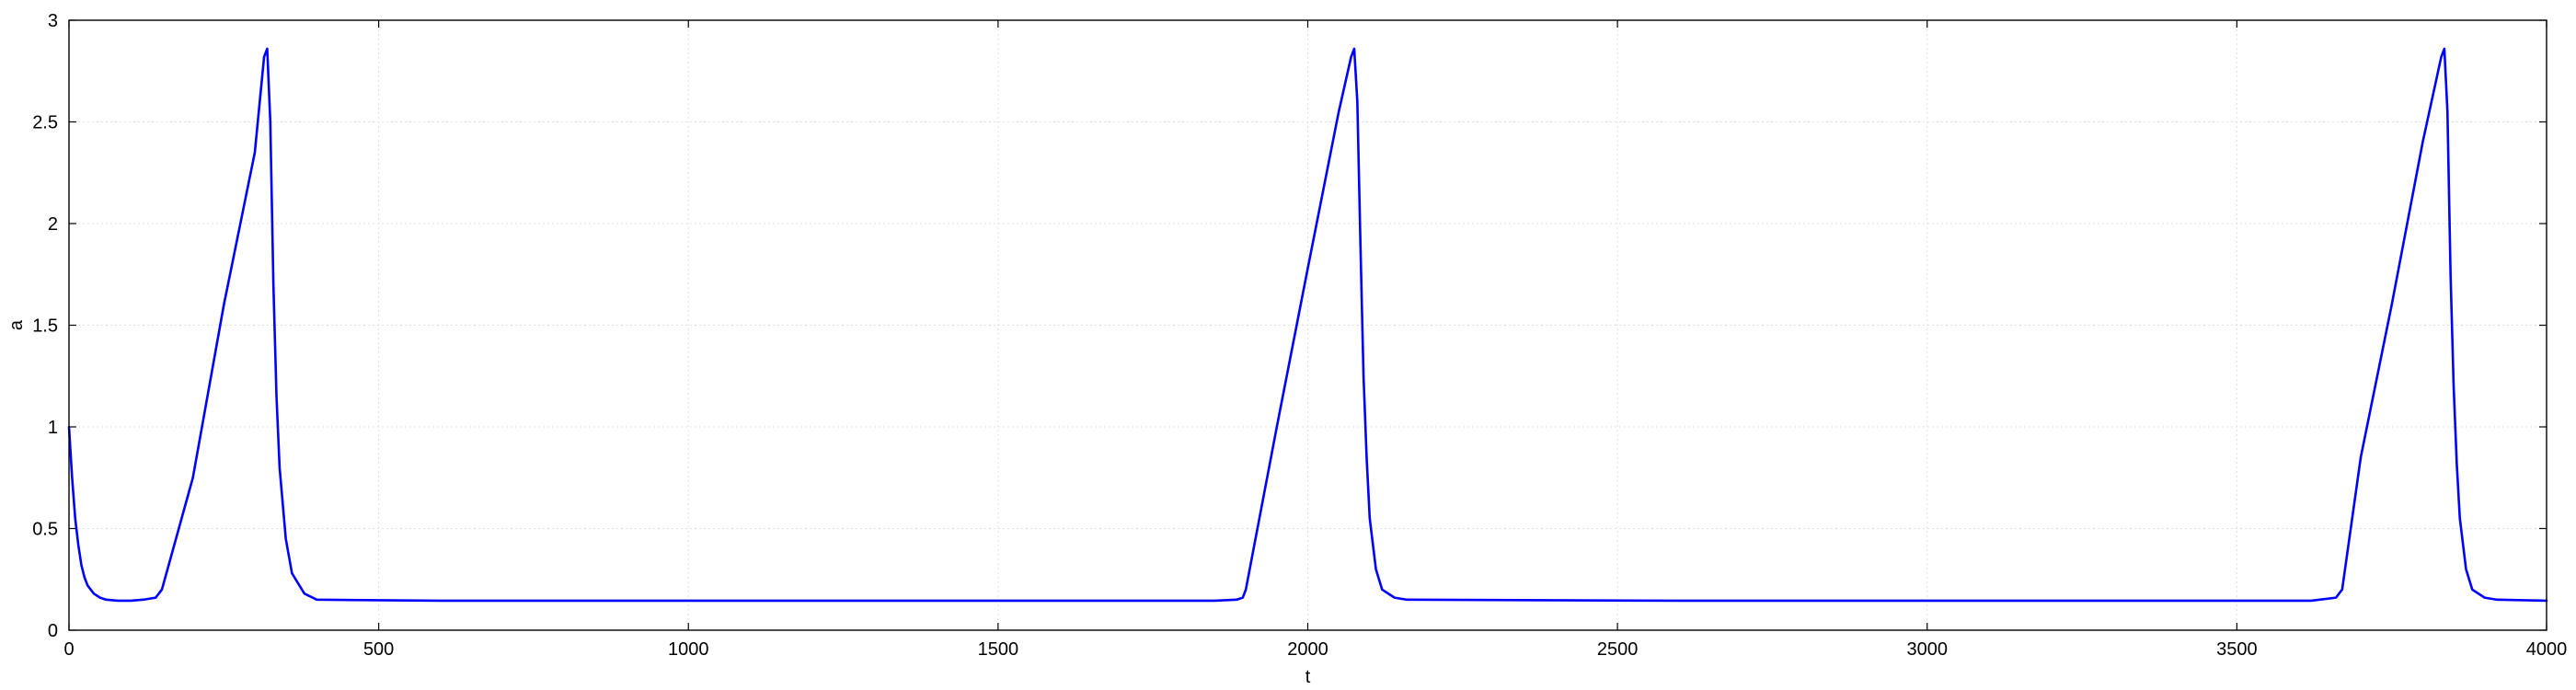 This screenshot has height=690, width=2576. I want to click on y-tick-label: 2, so click(53, 224).